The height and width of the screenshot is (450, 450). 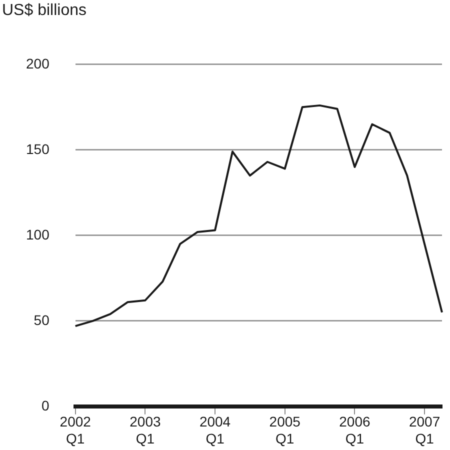 What do you see at coordinates (285, 430) in the screenshot?
I see `x-tick-label: 2005 Q1` at bounding box center [285, 430].